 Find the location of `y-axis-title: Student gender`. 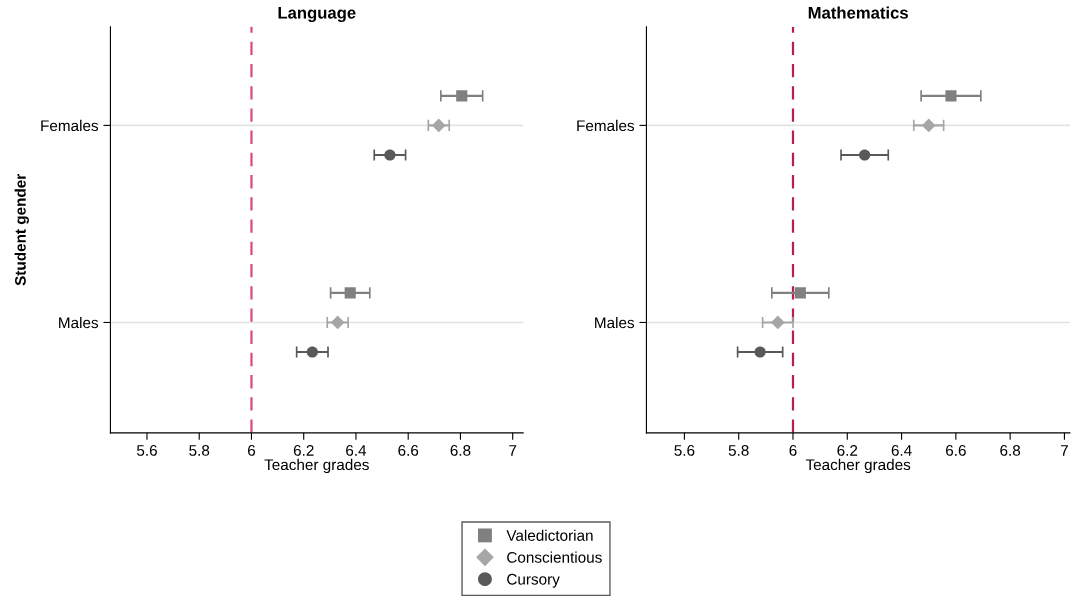

y-axis-title: Student gender is located at coordinates (21, 230).